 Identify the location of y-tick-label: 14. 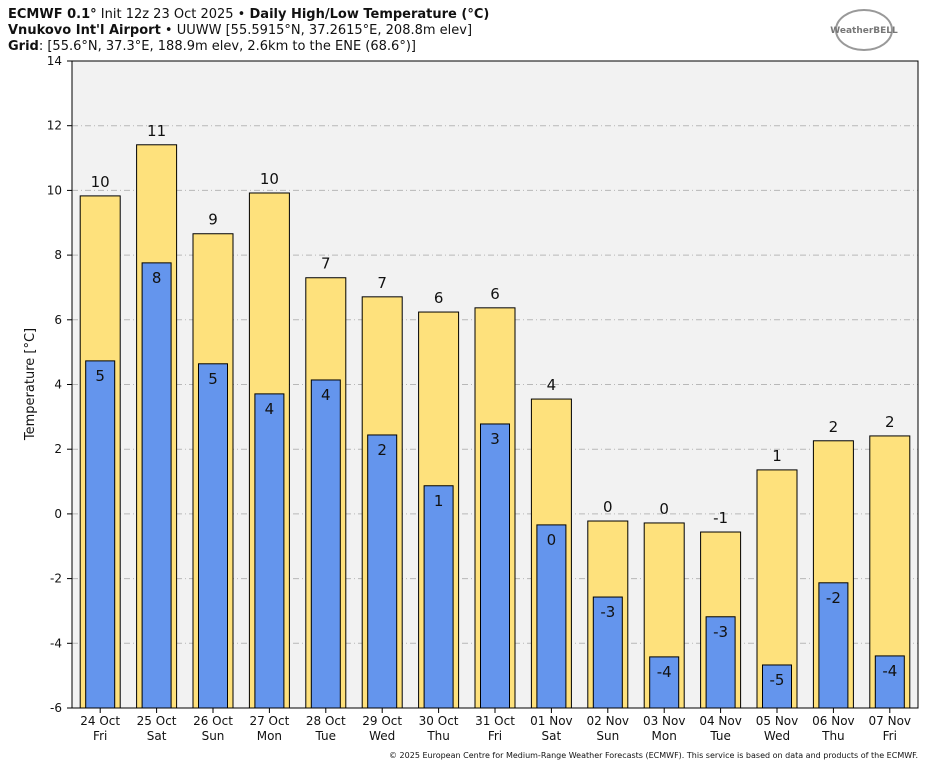
(54, 61).